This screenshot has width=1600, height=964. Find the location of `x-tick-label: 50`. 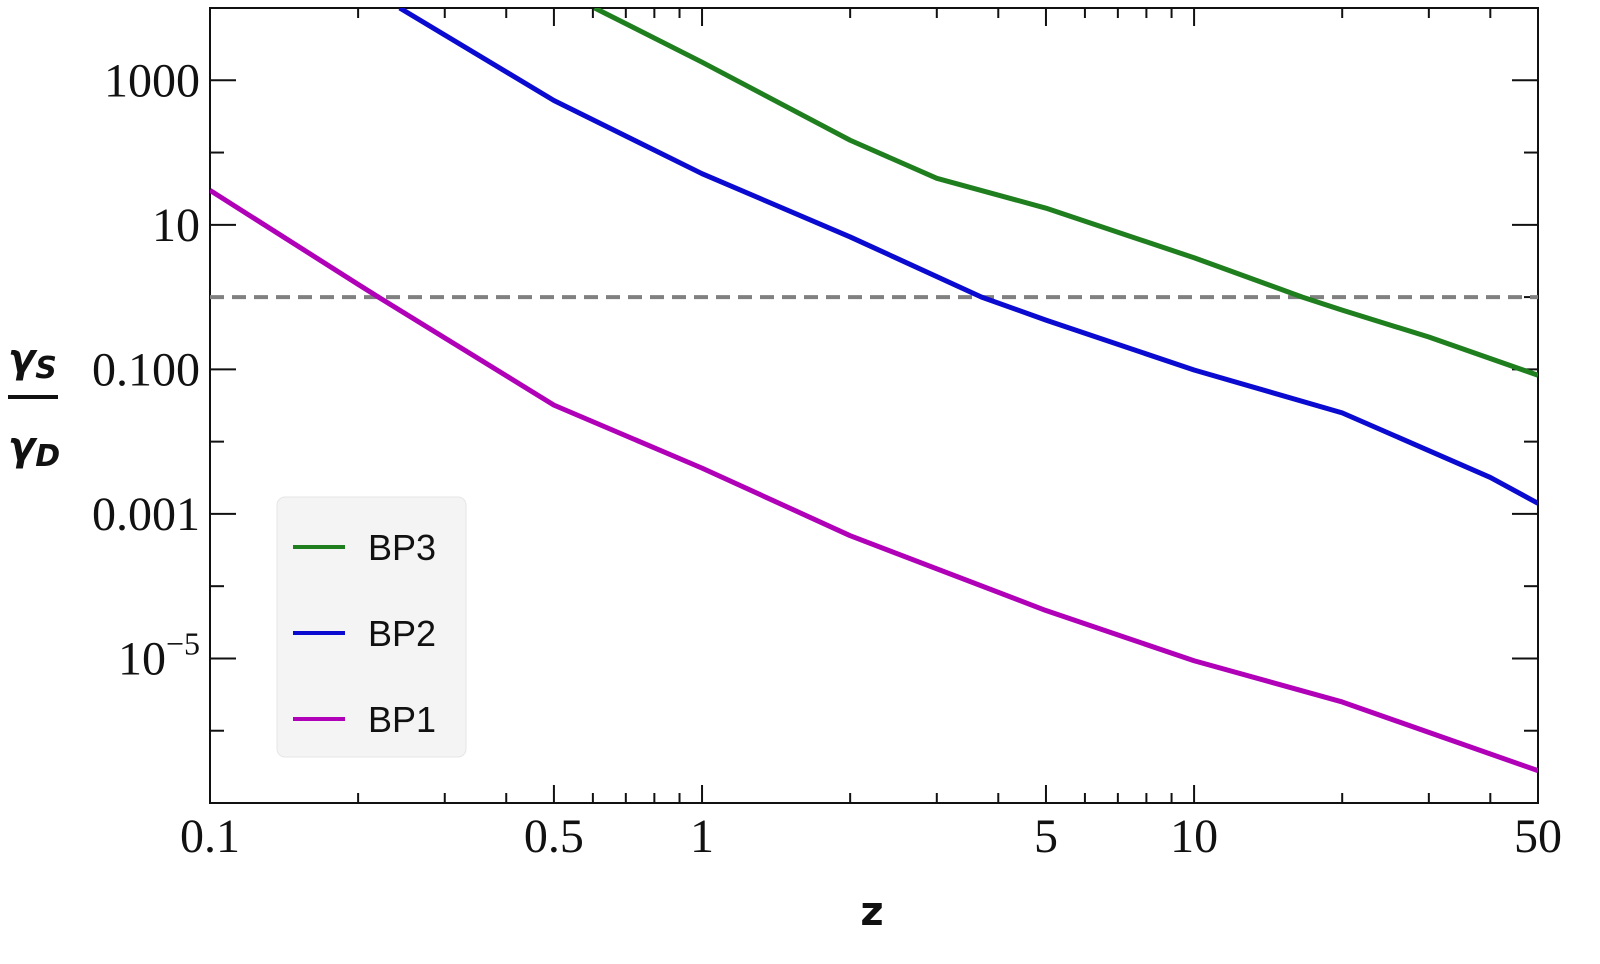

x-tick-label: 50 is located at coordinates (1538, 836).